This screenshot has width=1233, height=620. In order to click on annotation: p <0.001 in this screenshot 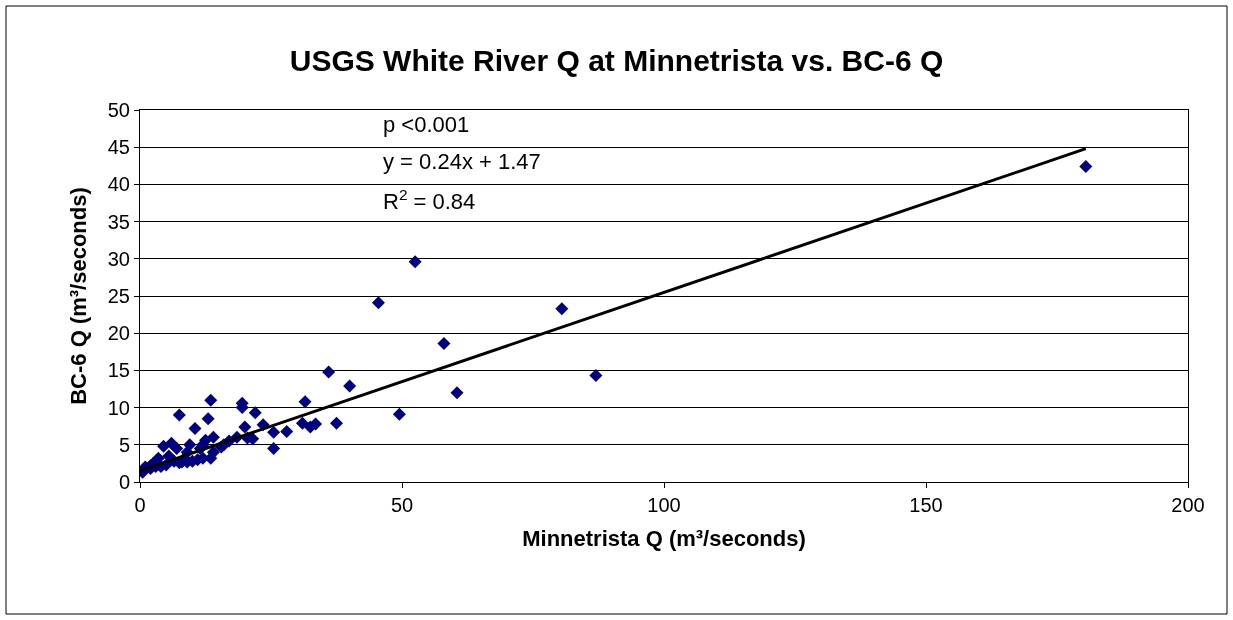, I will do `click(426, 124)`.